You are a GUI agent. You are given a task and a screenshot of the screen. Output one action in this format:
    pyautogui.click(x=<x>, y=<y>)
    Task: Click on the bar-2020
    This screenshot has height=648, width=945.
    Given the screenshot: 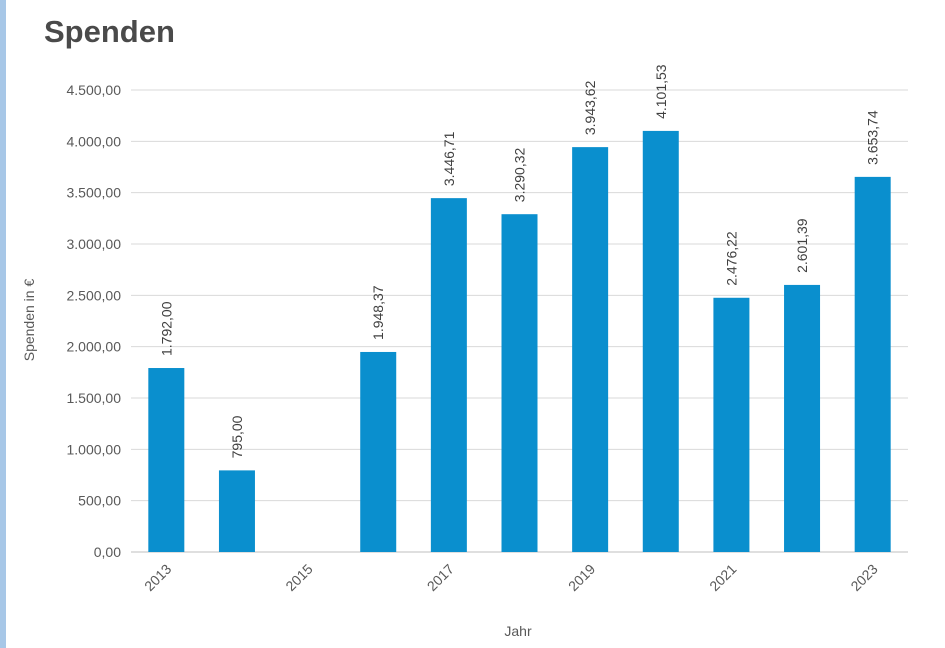 What is the action you would take?
    pyautogui.click(x=660, y=341)
    